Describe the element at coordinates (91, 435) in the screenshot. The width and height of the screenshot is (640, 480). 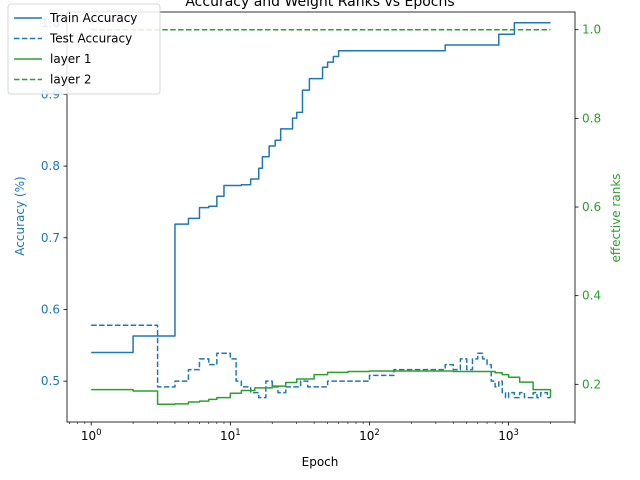
I see `x-tick-label: 10⁰` at that location.